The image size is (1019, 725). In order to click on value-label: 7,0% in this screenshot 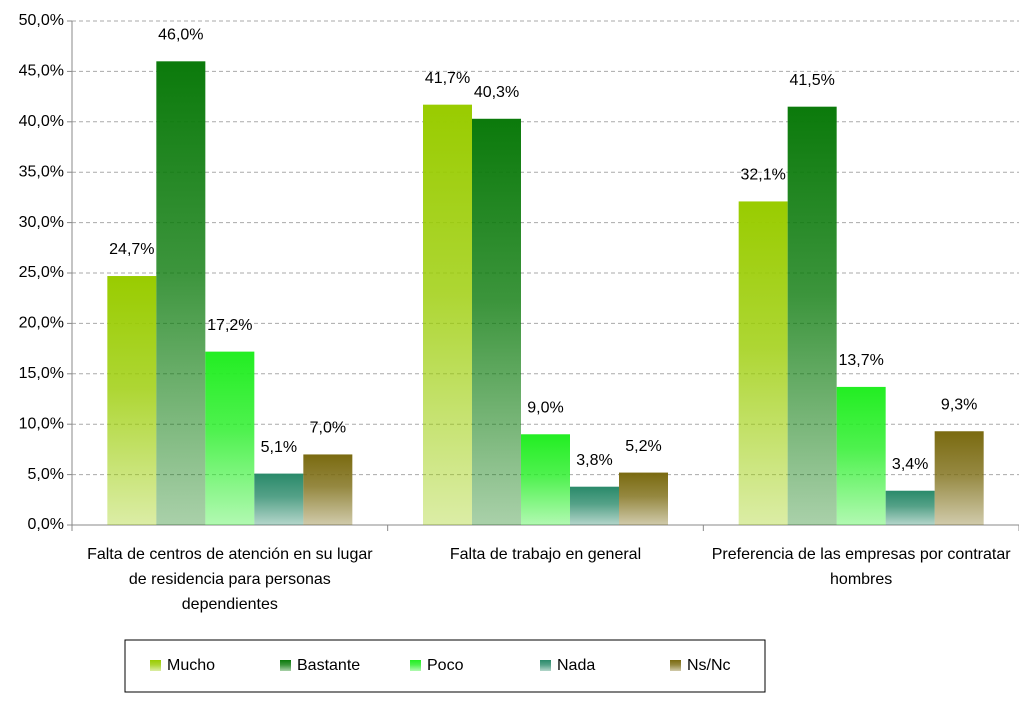, I will do `click(328, 428)`.